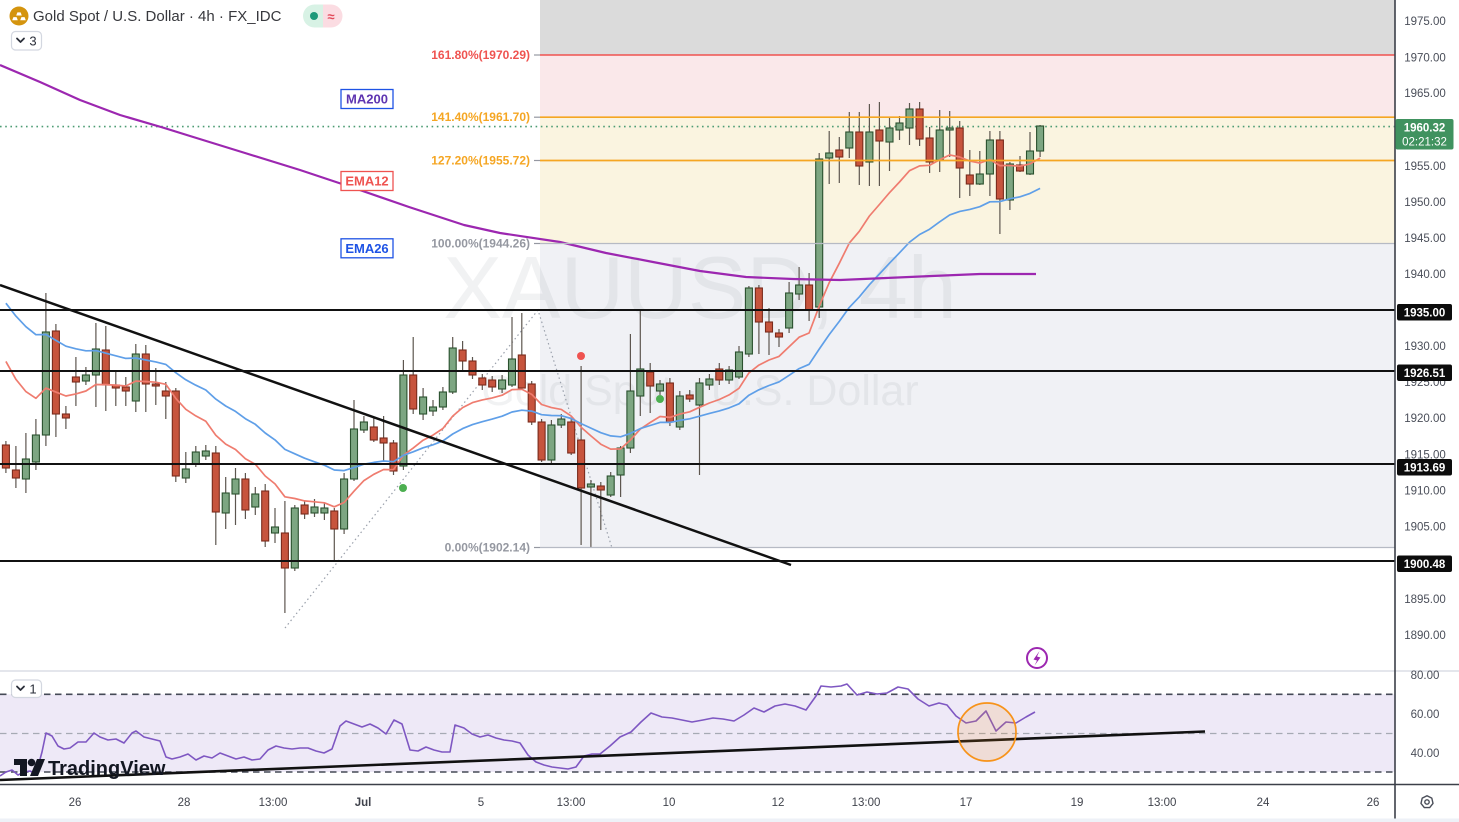 The image size is (1459, 822). Describe the element at coordinates (184, 803) in the screenshot. I see `svg-text: 28` at that location.